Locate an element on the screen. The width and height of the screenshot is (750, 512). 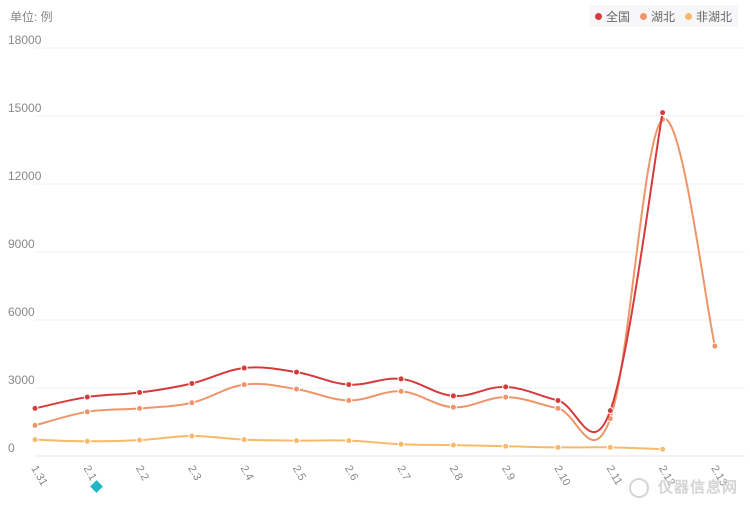
y-tick-label: 9000 is located at coordinates (21, 244).